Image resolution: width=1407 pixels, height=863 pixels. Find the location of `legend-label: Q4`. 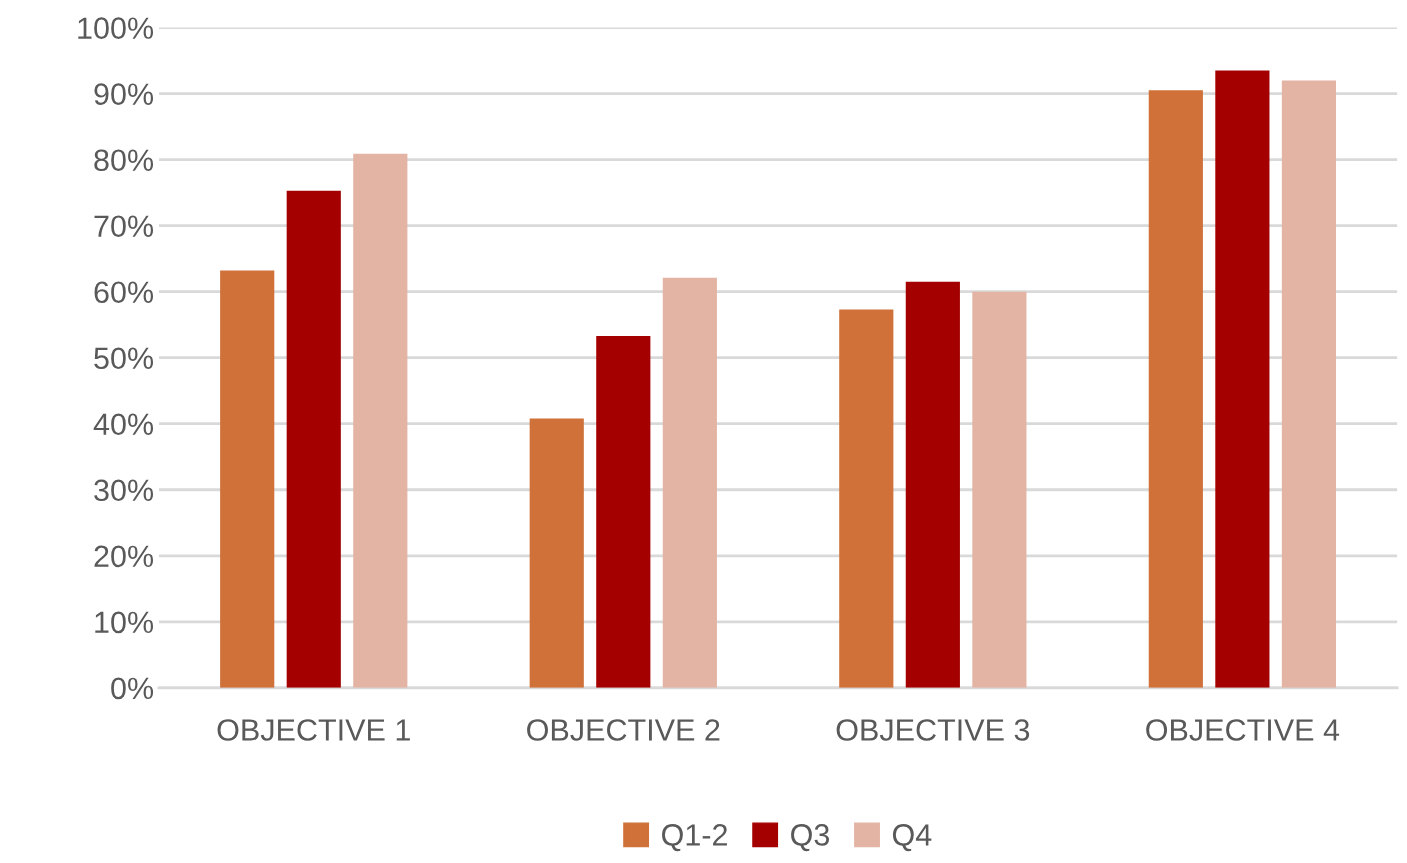

legend-label: Q4 is located at coordinates (912, 838).